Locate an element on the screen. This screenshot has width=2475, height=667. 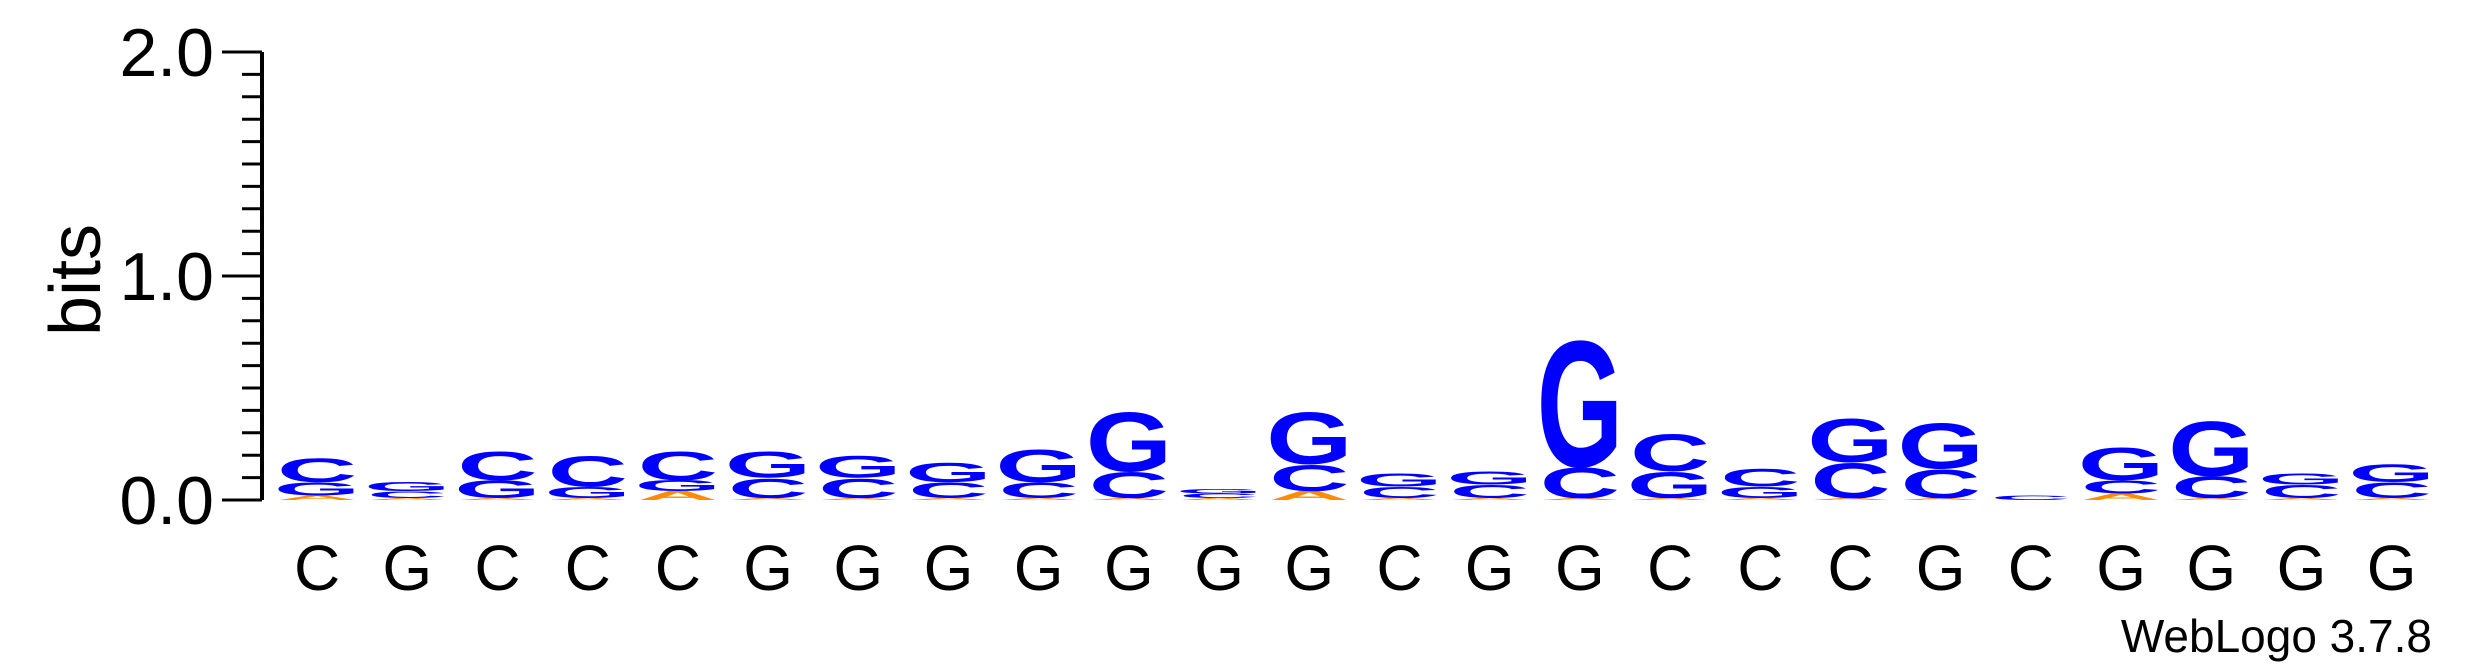
y-tick-label: 0.0 is located at coordinates (166, 501).